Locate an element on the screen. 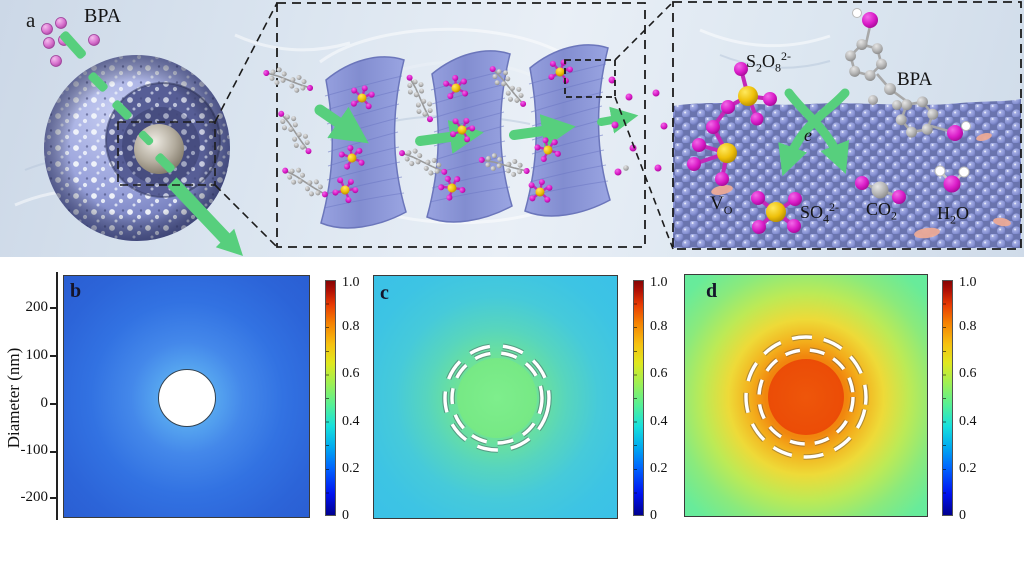 The width and height of the screenshot is (1024, 563). y-axis-line is located at coordinates (57, 396).